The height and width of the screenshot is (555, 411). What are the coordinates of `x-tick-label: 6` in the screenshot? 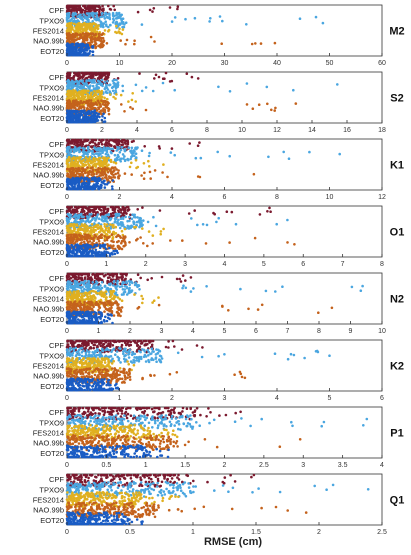 It's located at (172, 130).